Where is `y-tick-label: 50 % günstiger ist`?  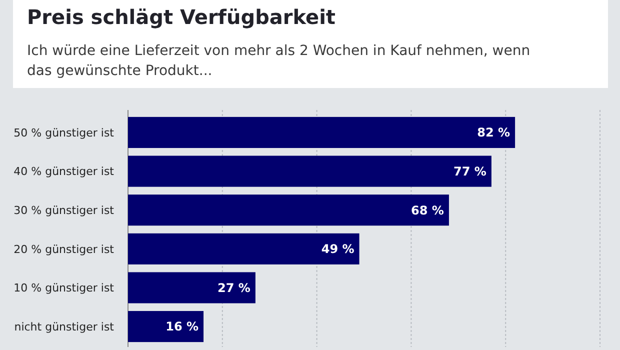 y-tick-label: 50 % günstiger ist is located at coordinates (64, 133).